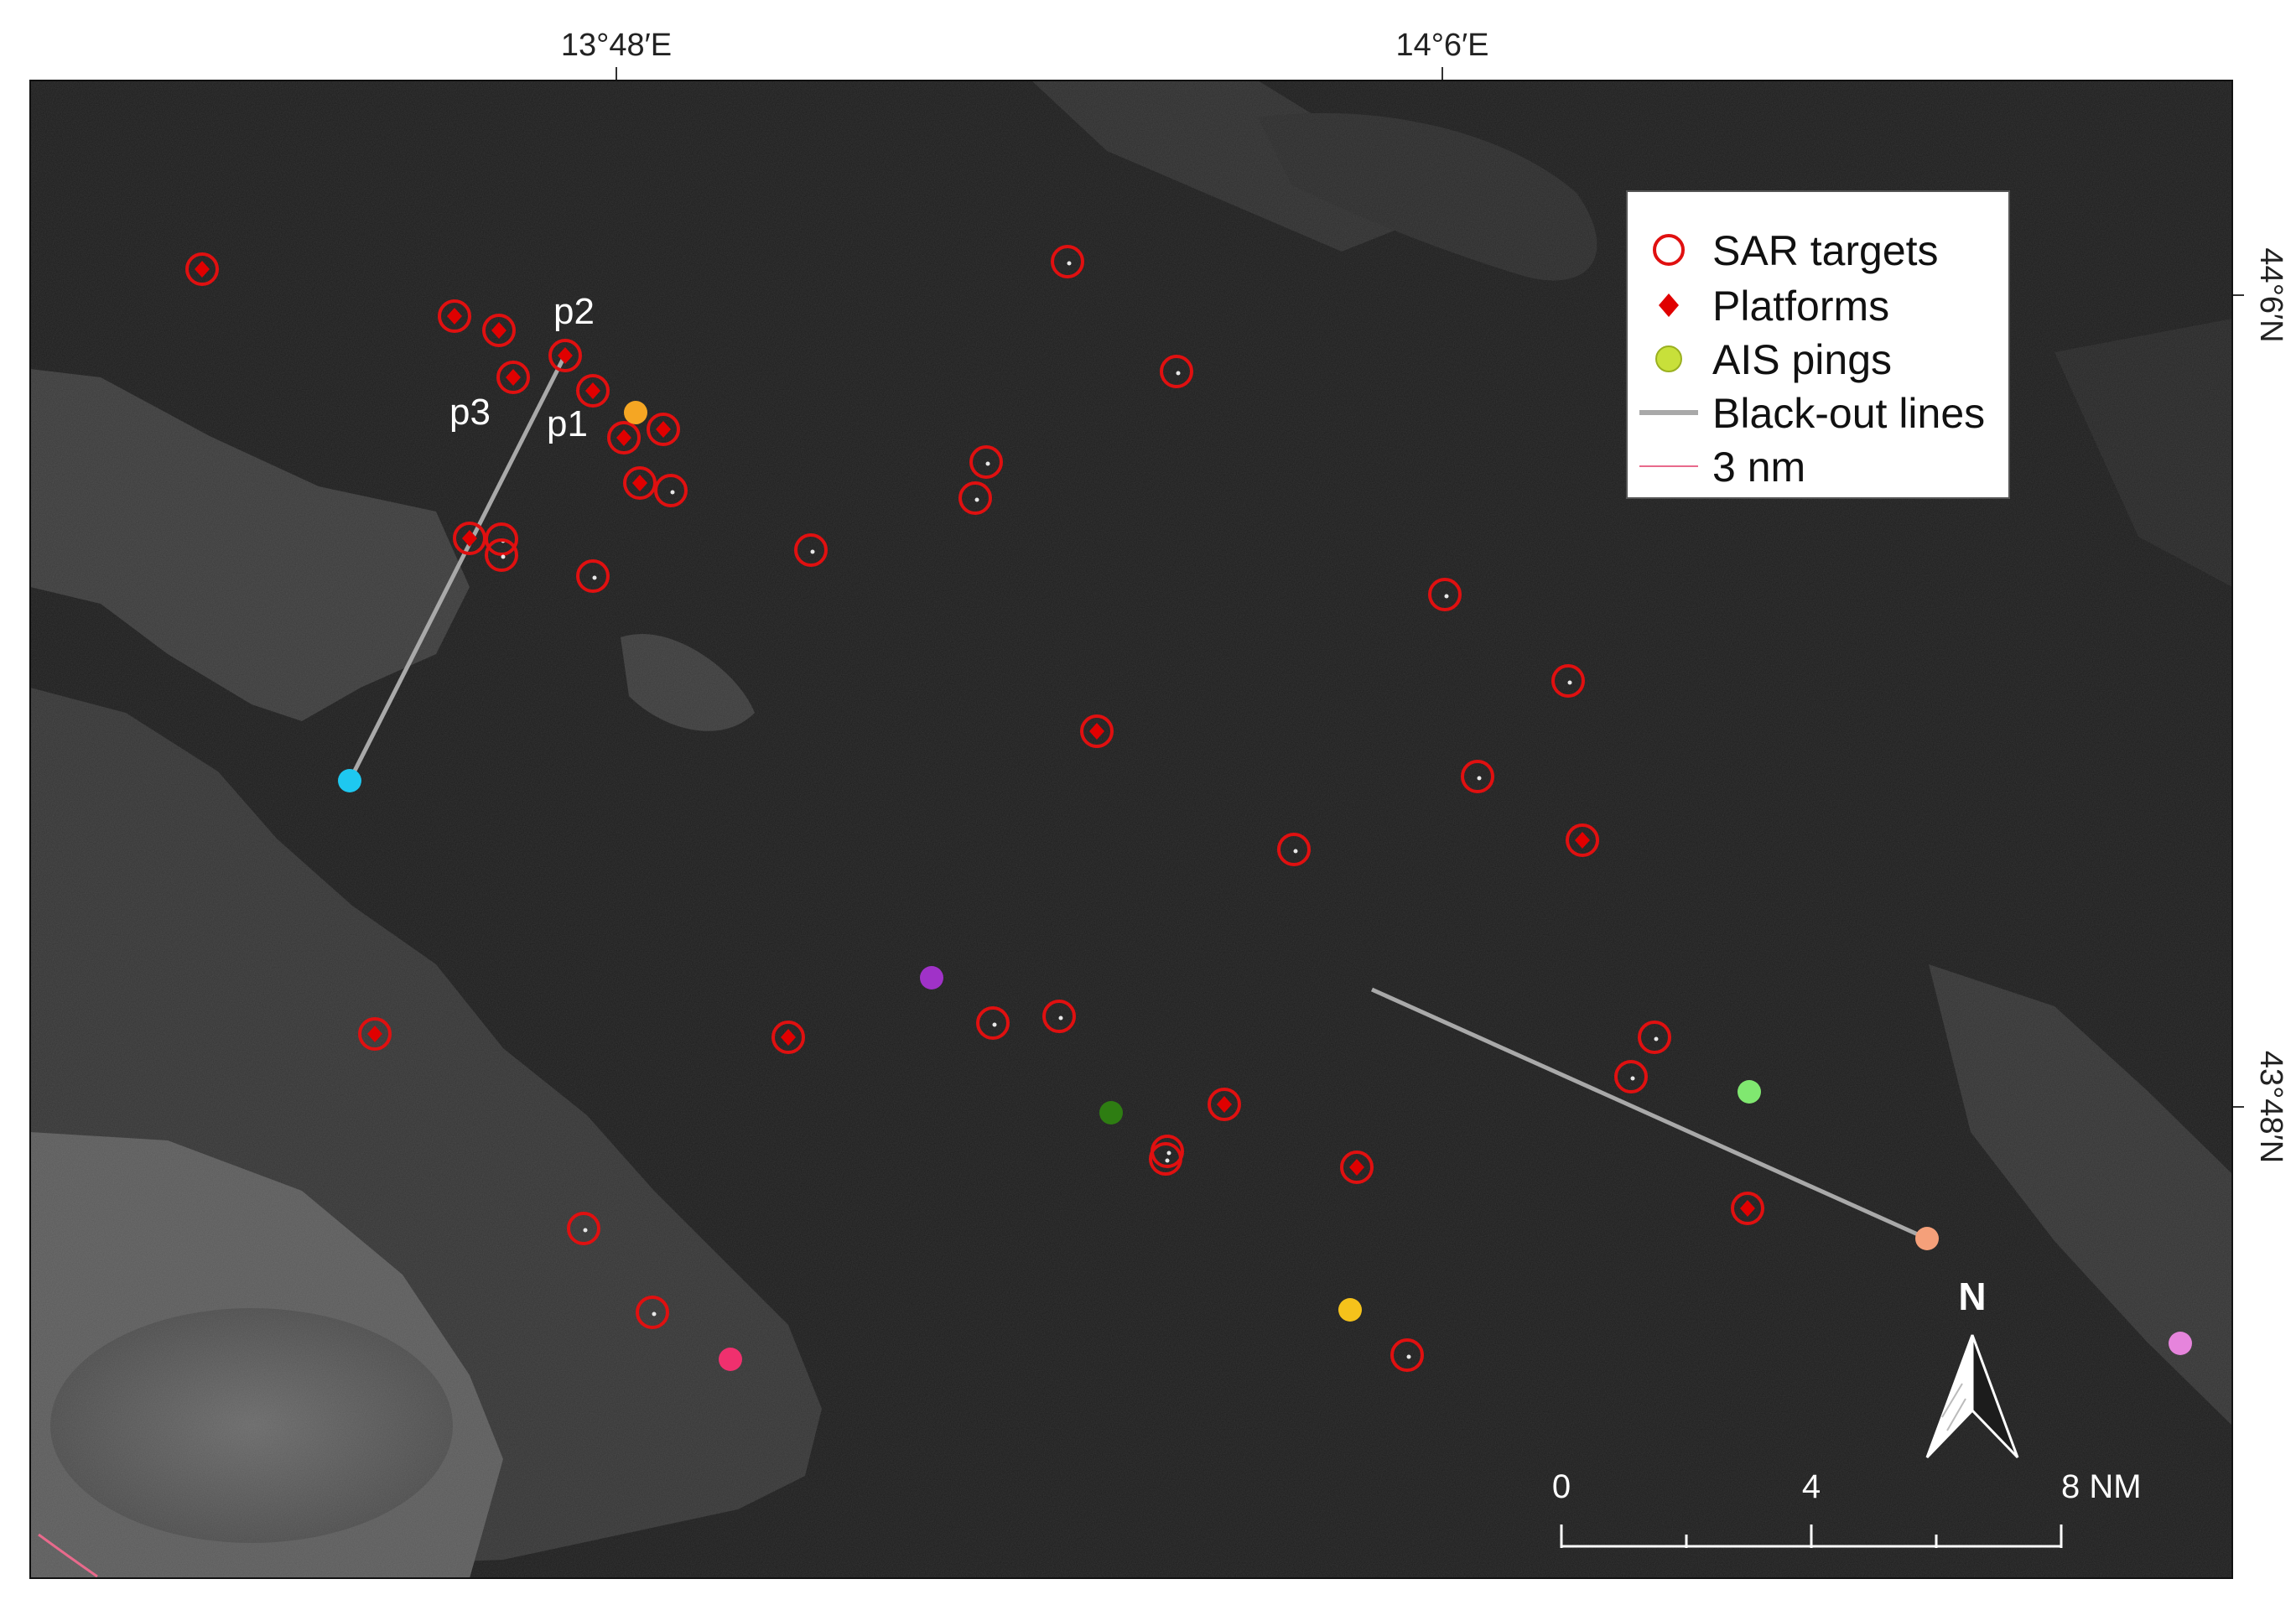 Image resolution: width=2296 pixels, height=1605 pixels. I want to click on legend-blackout-label: Black-out lines, so click(1848, 414).